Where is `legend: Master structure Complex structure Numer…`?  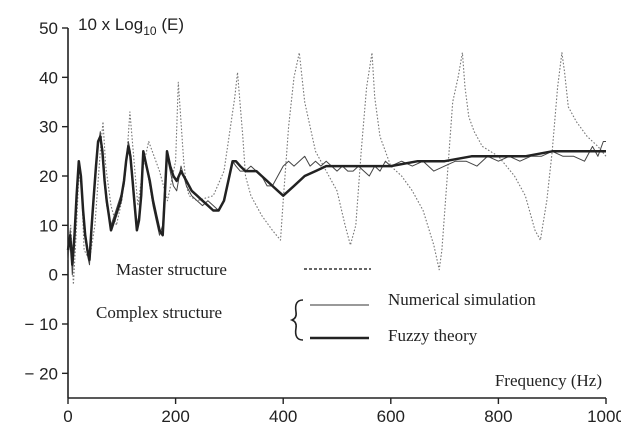 legend: Master structure Complex structure Numer… is located at coordinates (316, 302).